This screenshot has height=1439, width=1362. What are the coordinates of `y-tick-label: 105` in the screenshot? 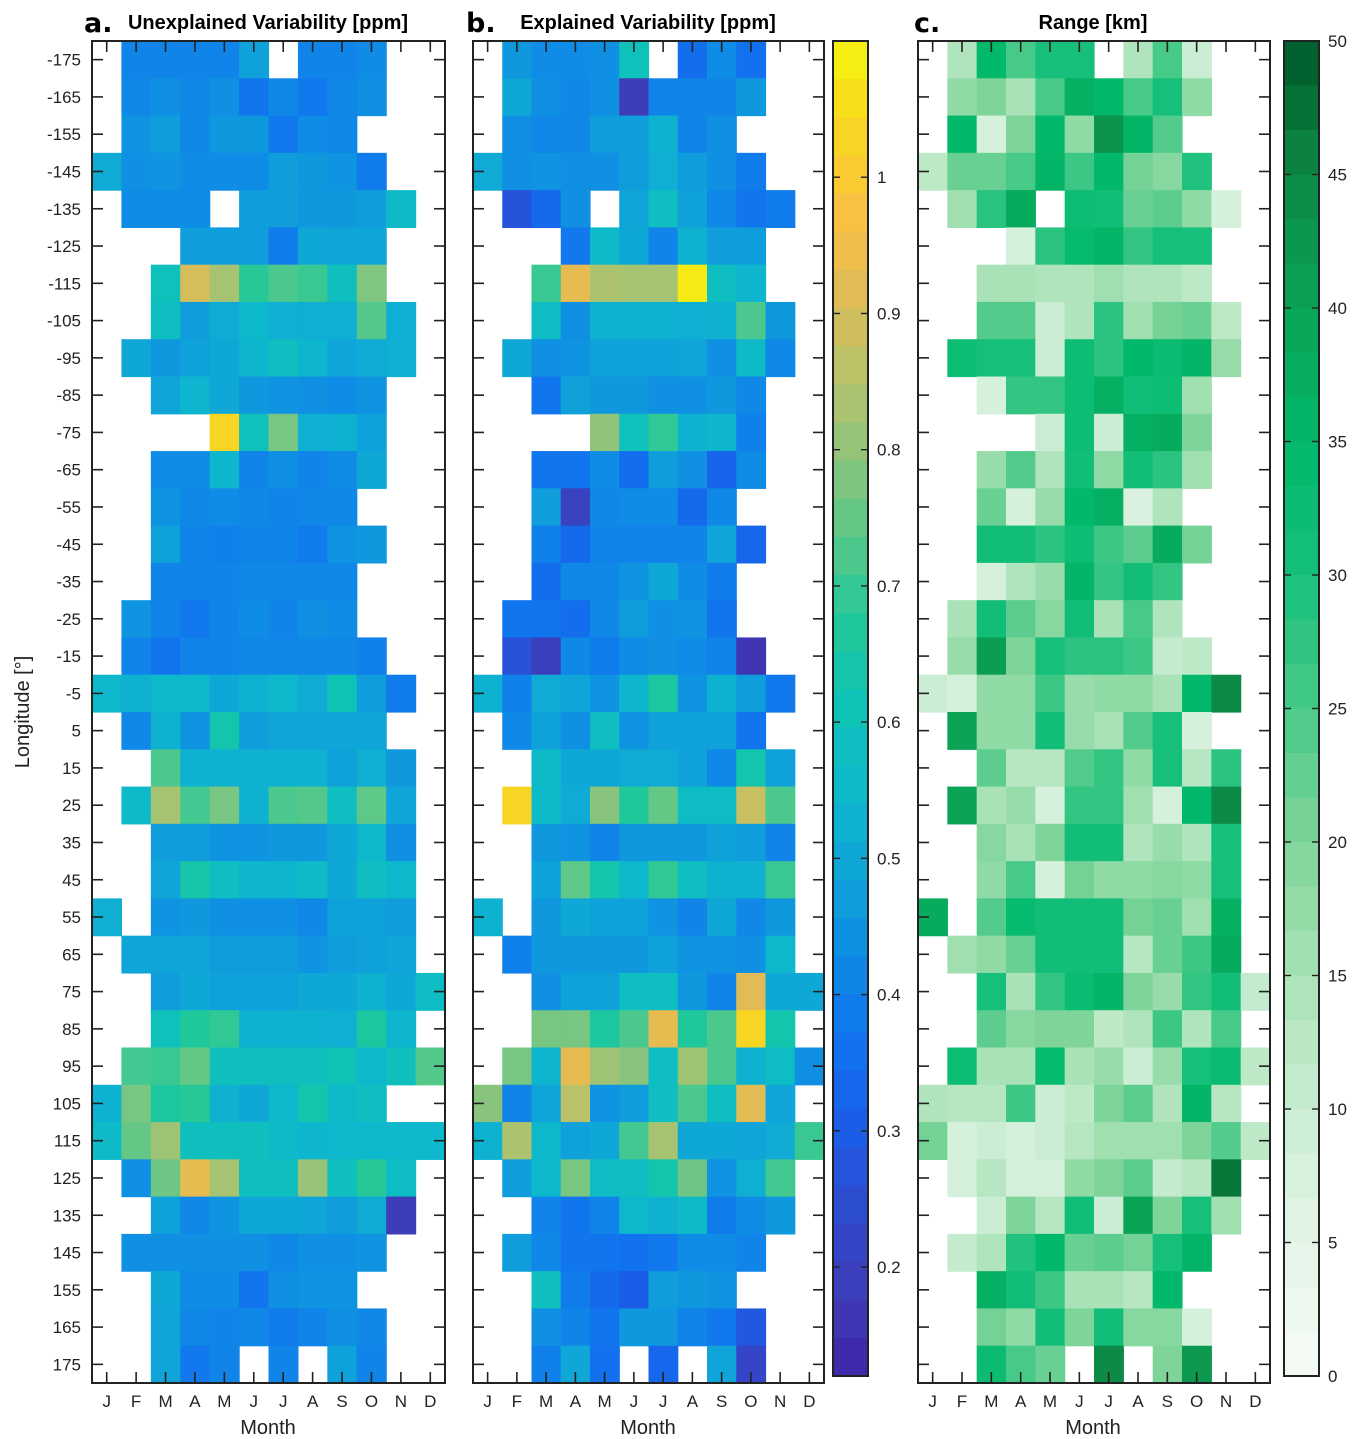 It's located at (67, 1103).